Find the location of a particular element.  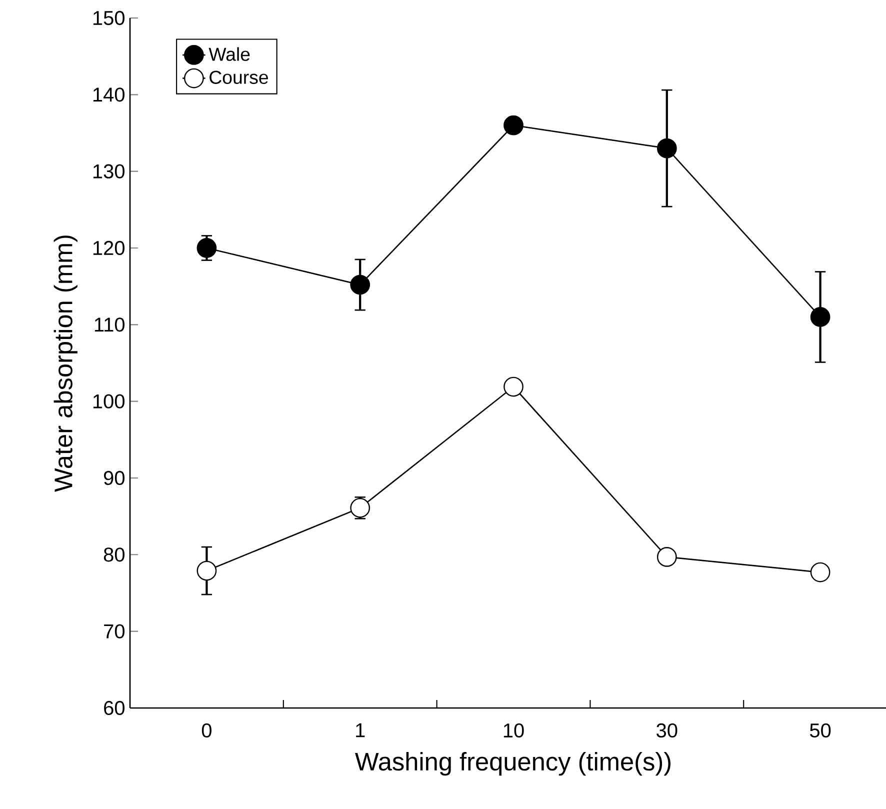

x-axis-title: Washing frequency (time(s)) is located at coordinates (512, 764).